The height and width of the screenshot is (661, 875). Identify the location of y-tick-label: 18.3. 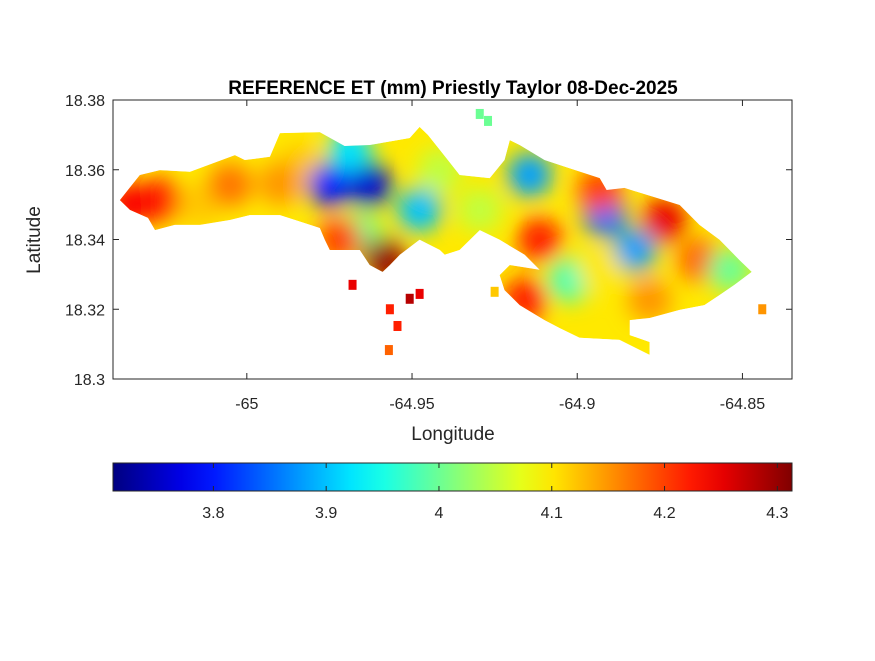
(89, 380).